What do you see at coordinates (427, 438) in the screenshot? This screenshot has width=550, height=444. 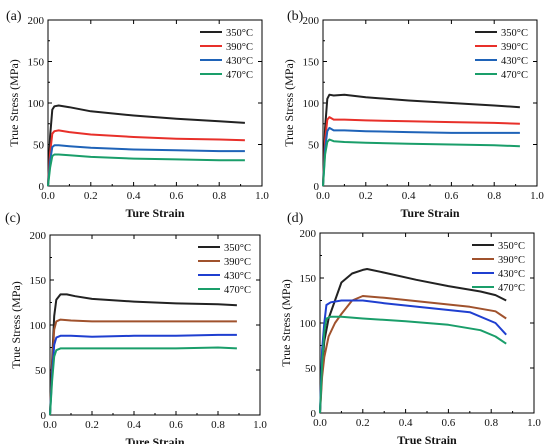 I see `x-axis-label: True Strain` at bounding box center [427, 438].